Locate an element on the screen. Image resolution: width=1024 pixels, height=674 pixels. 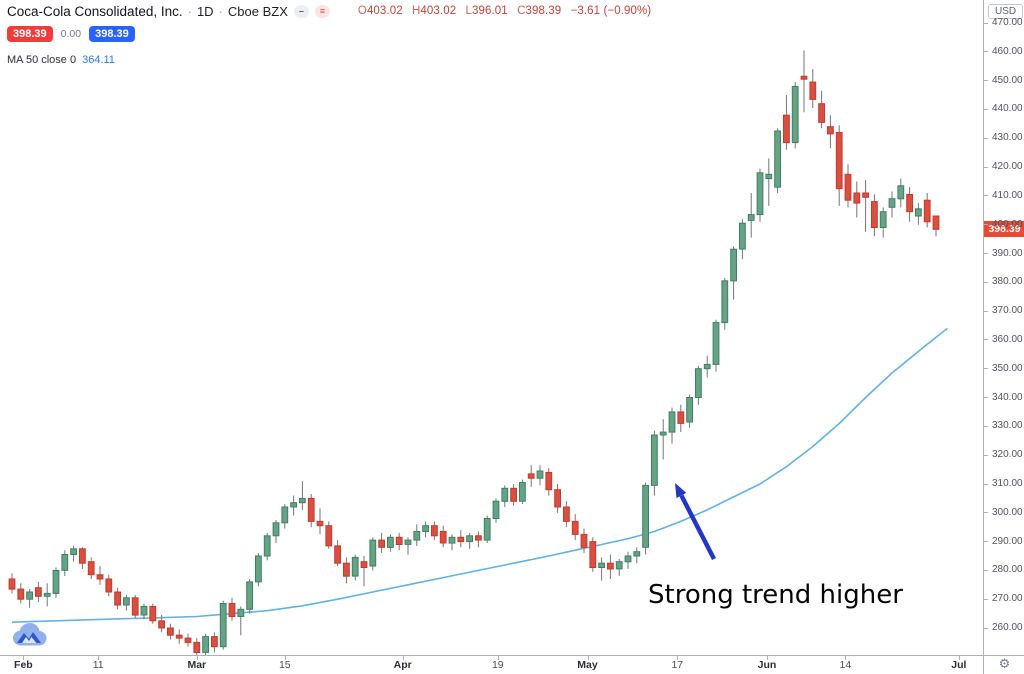
last-price-badge: 398.39 is located at coordinates (1004, 229).